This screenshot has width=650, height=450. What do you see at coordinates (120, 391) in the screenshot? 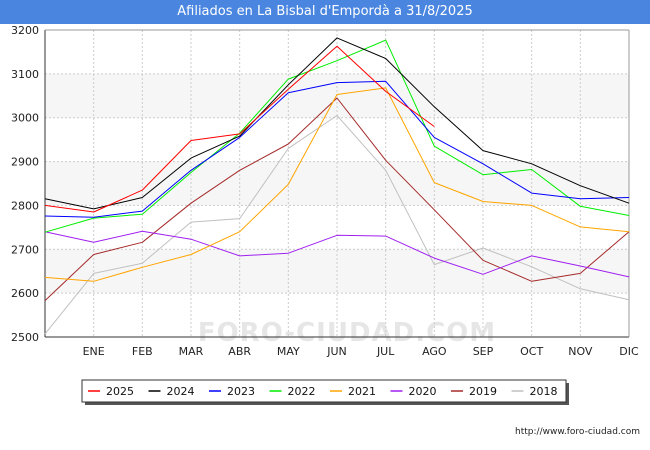
I see `legend-label-2025: 2025` at bounding box center [120, 391].